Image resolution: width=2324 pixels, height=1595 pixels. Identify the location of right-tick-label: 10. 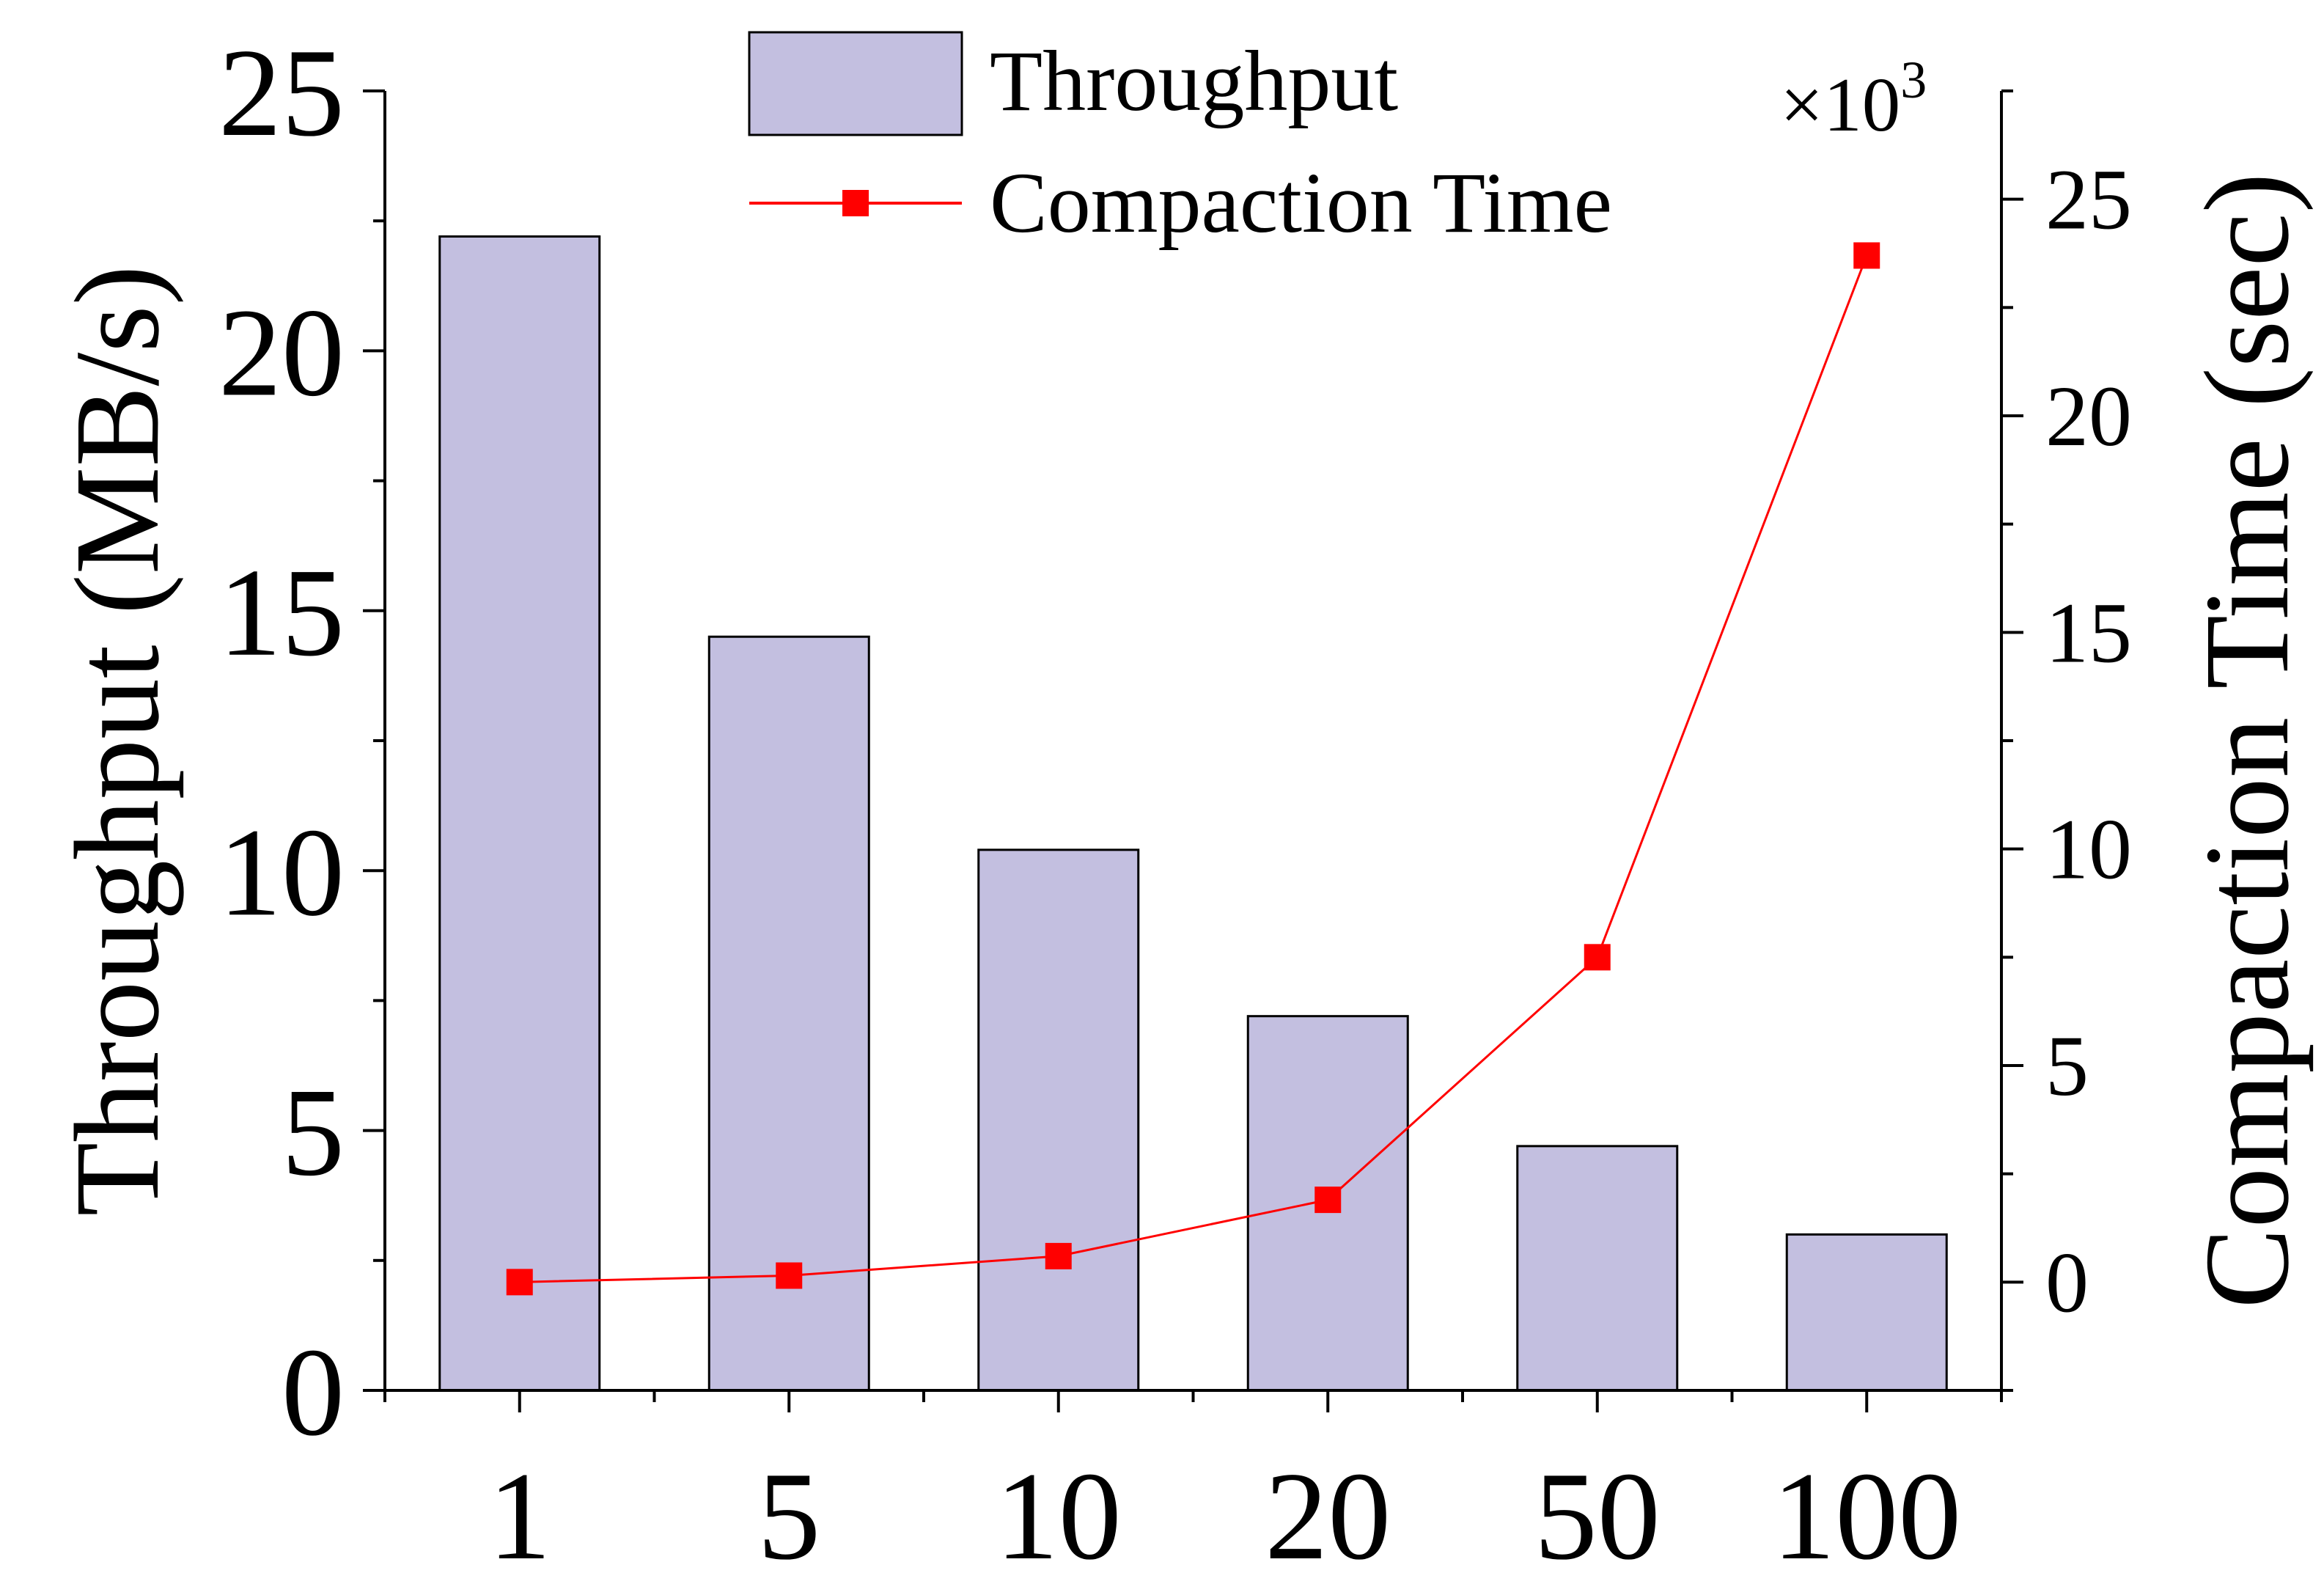
(2088, 850).